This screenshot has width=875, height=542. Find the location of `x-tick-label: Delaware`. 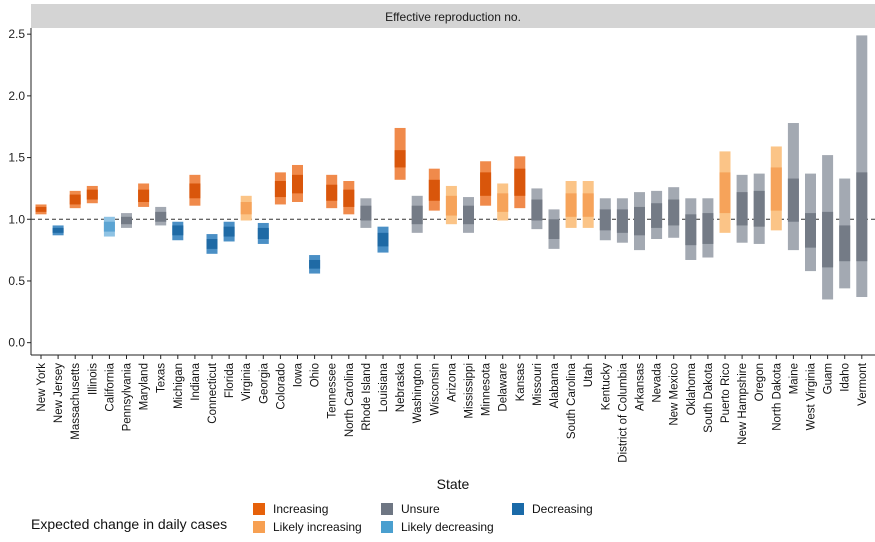

x-tick-label: Delaware is located at coordinates (504, 387).